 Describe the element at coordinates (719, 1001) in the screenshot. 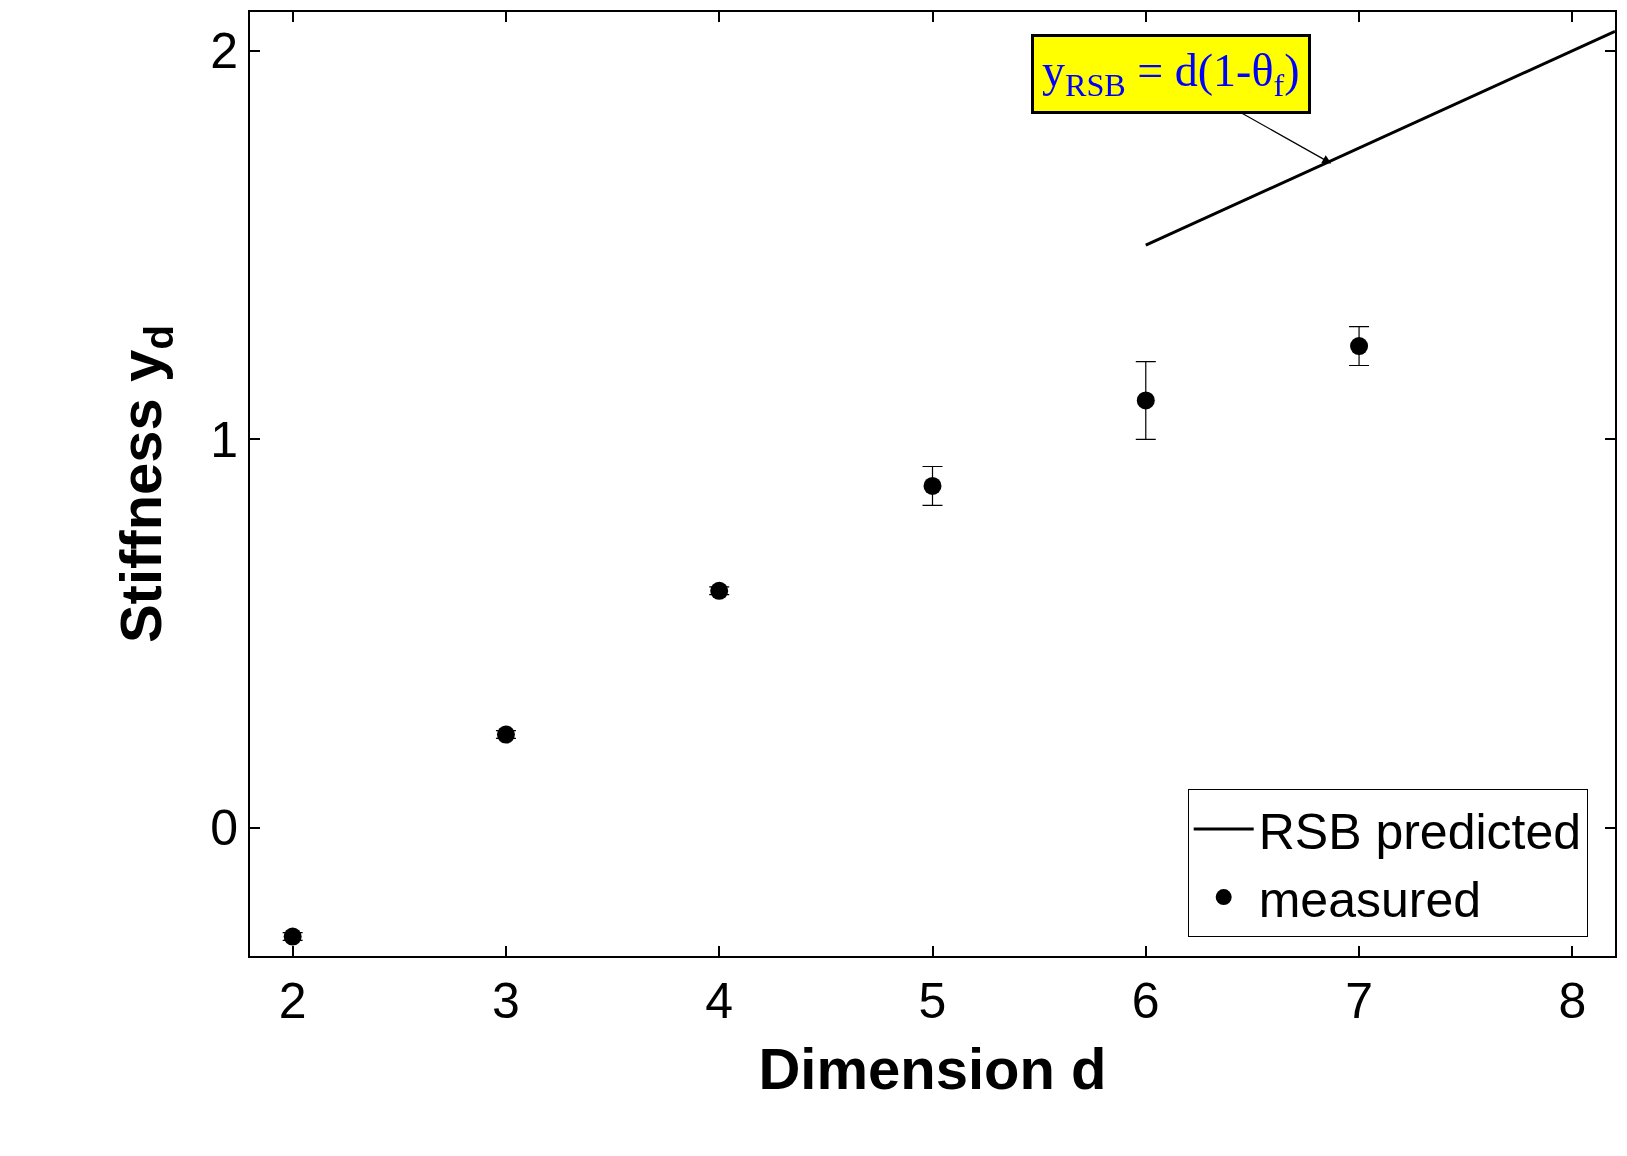

I see `x-tick-label: 4` at that location.